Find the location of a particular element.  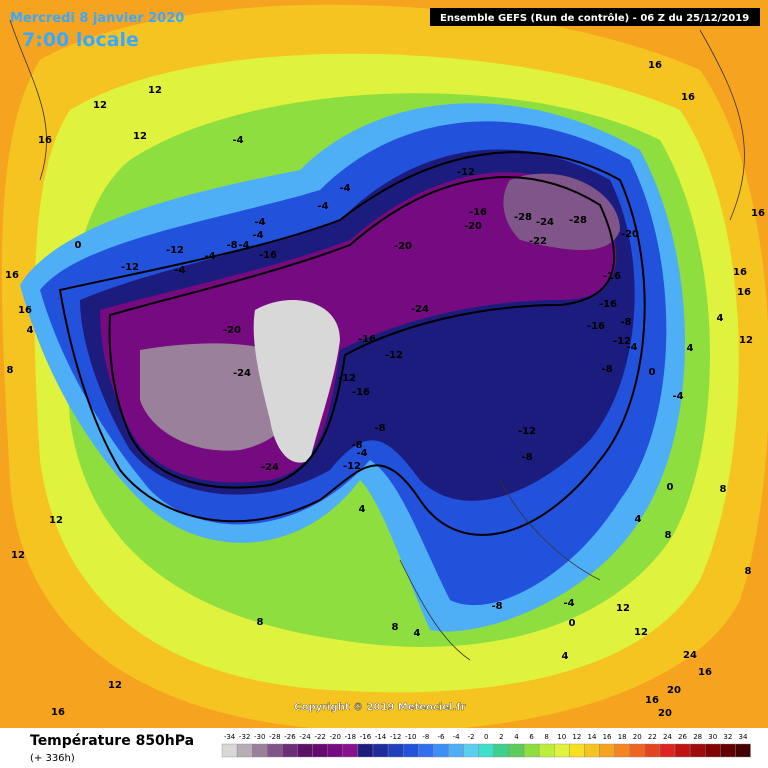

lead-time: (+ 336h) is located at coordinates (52, 758).